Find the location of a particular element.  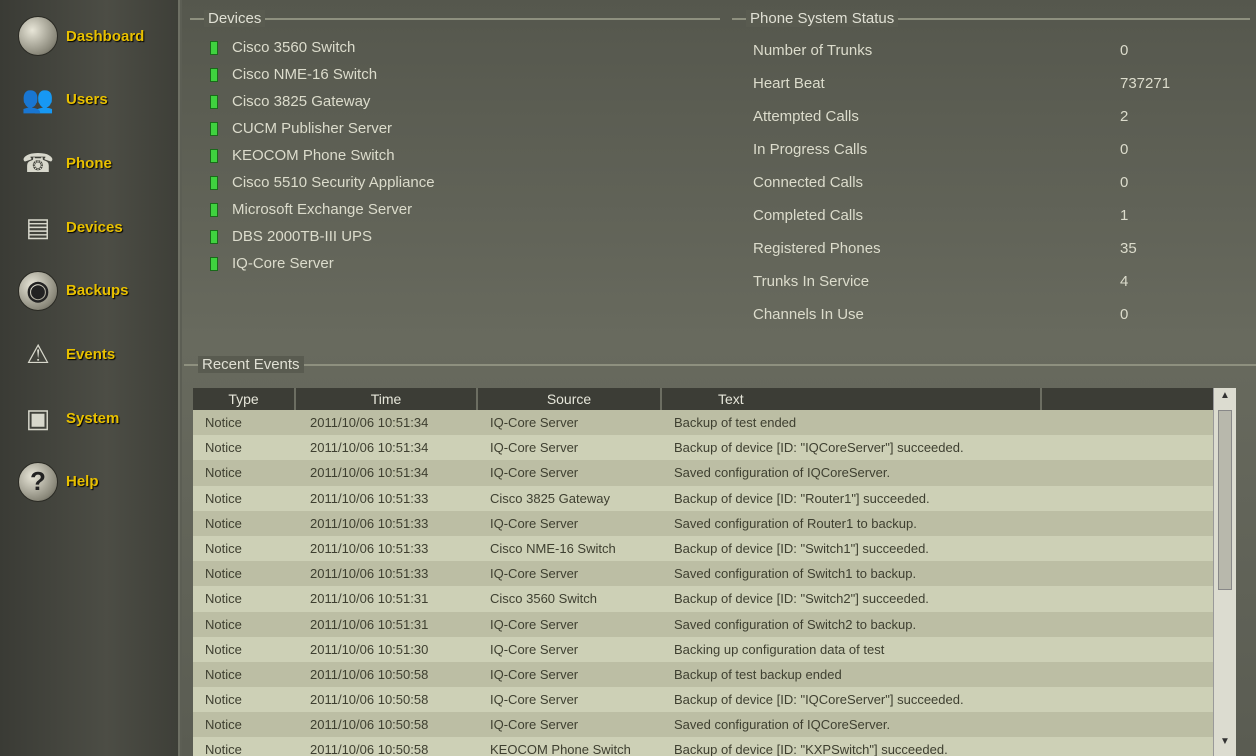

sidebar-item-users: 👥 Users is located at coordinates (62, 100).